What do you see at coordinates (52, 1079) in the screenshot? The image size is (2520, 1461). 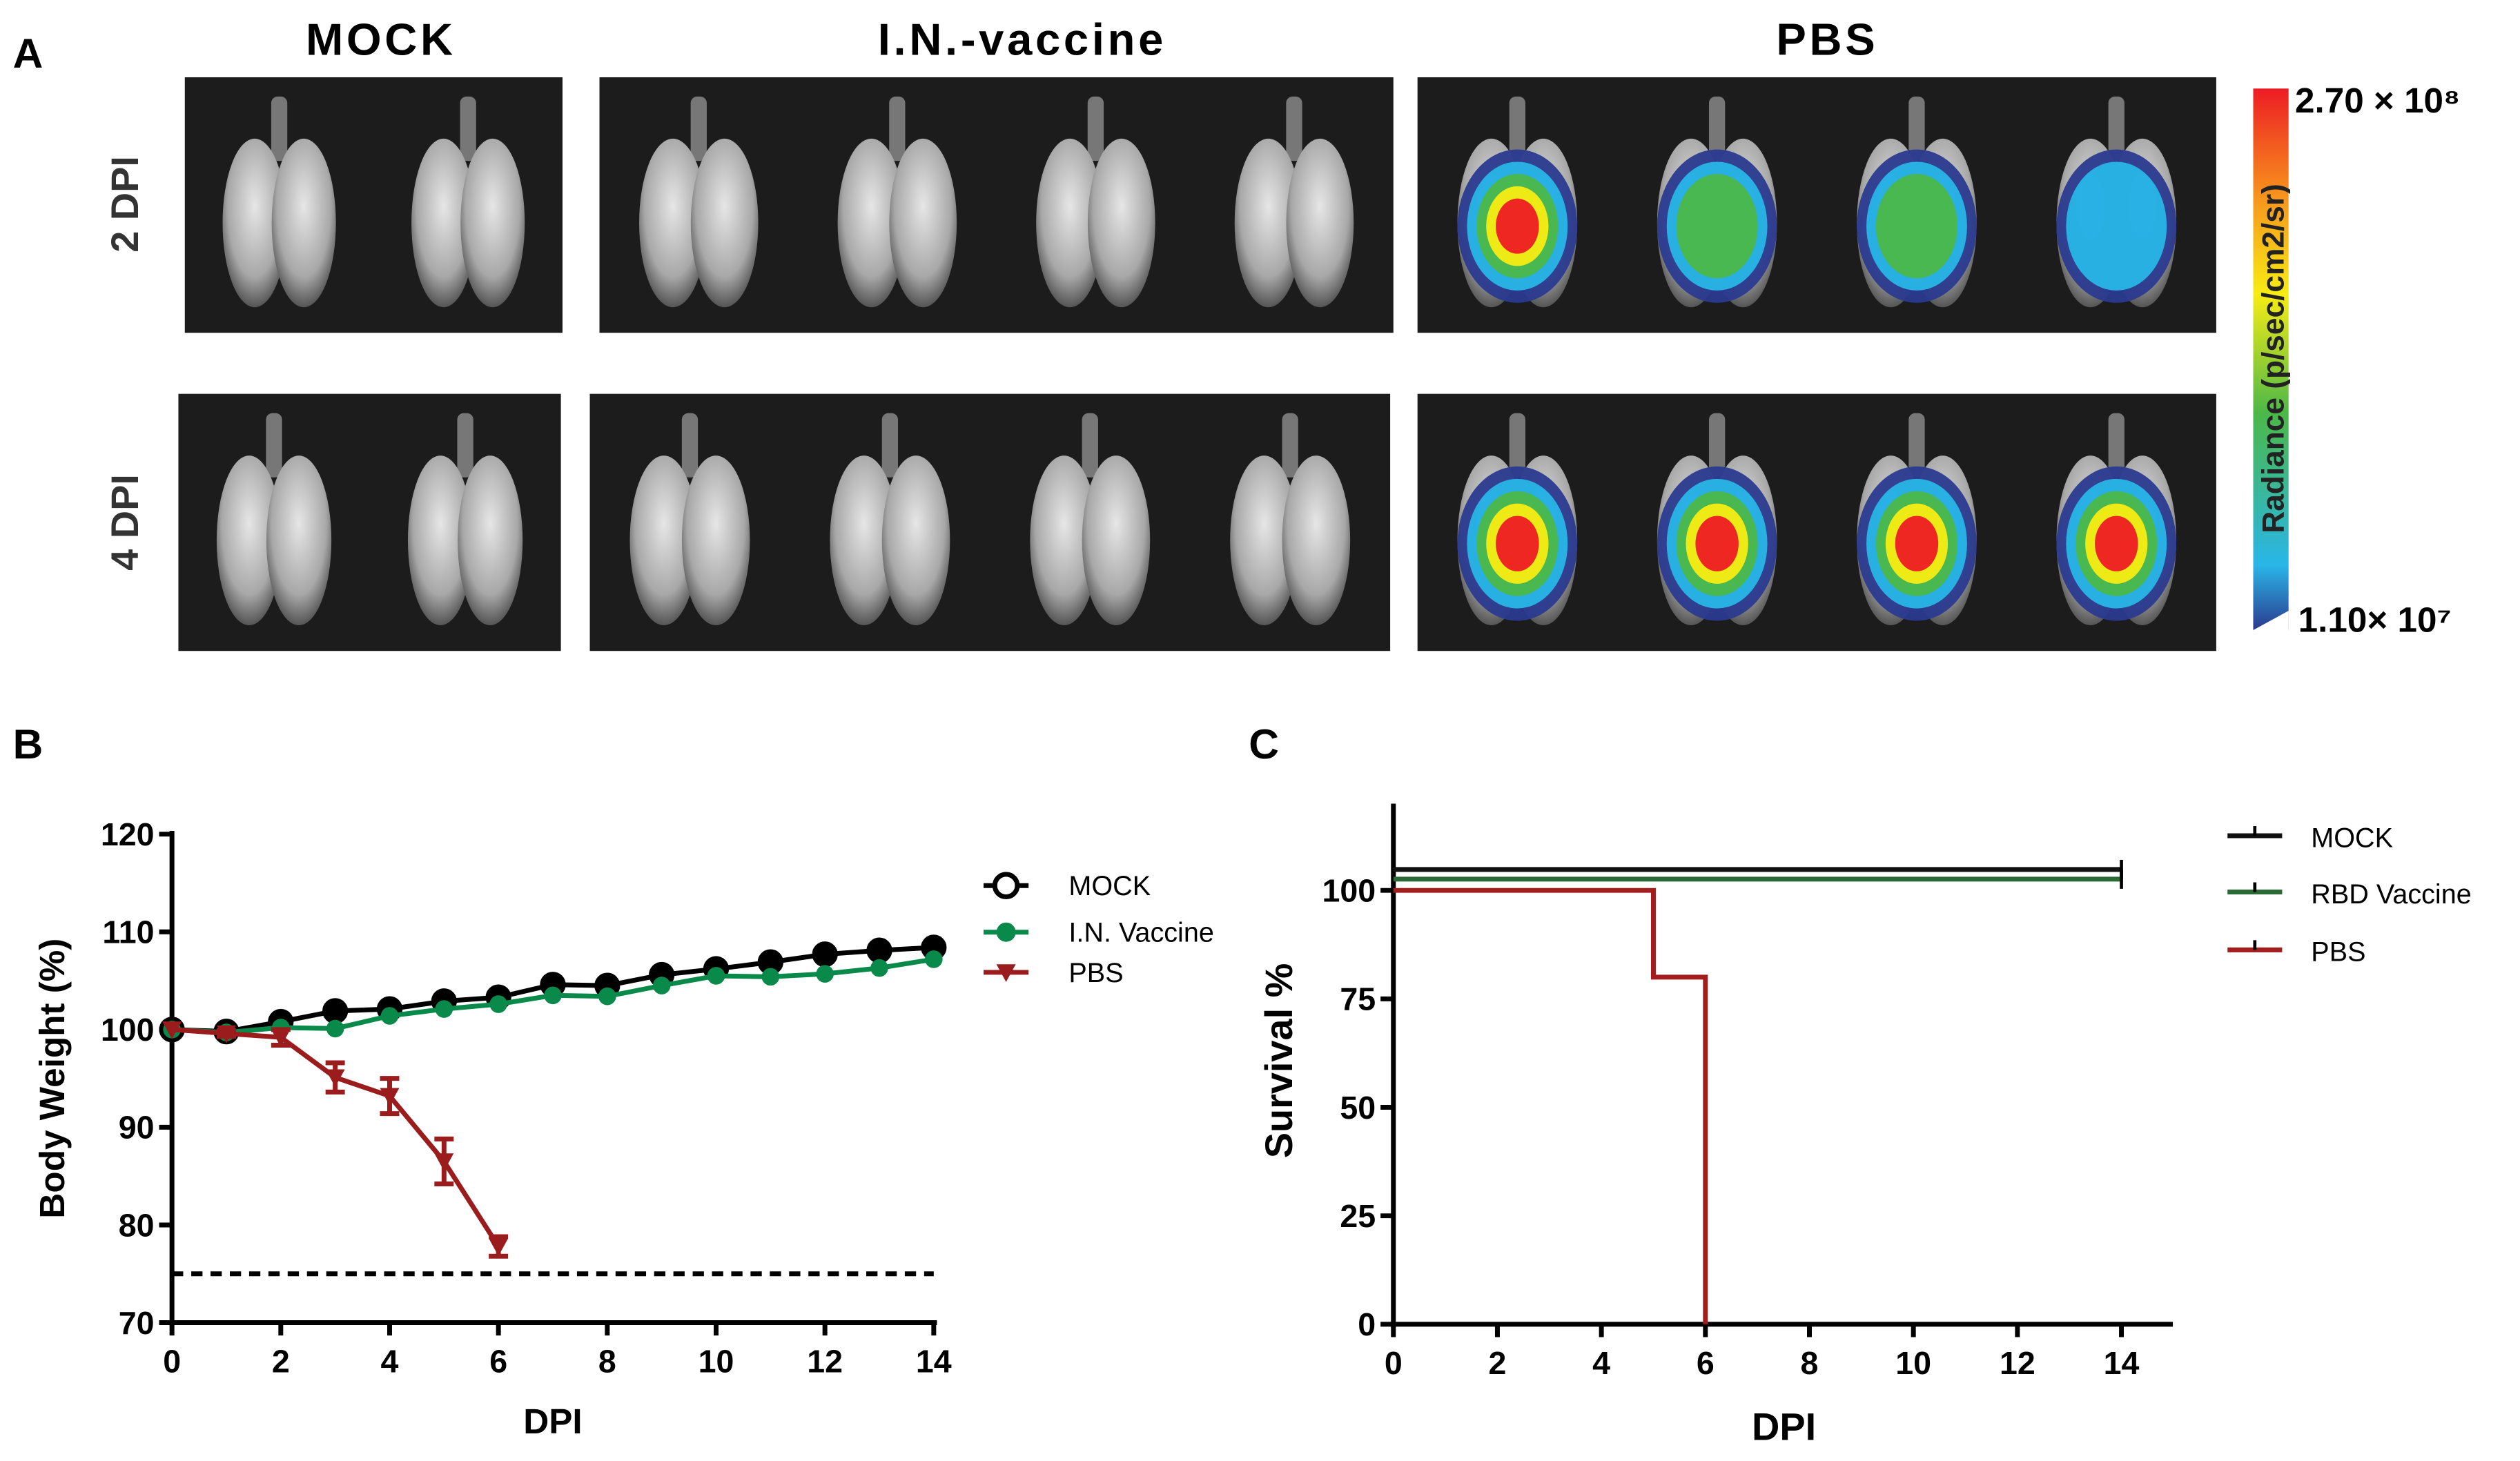 I see `chart-b-ylabel: Body Weight (%)` at bounding box center [52, 1079].